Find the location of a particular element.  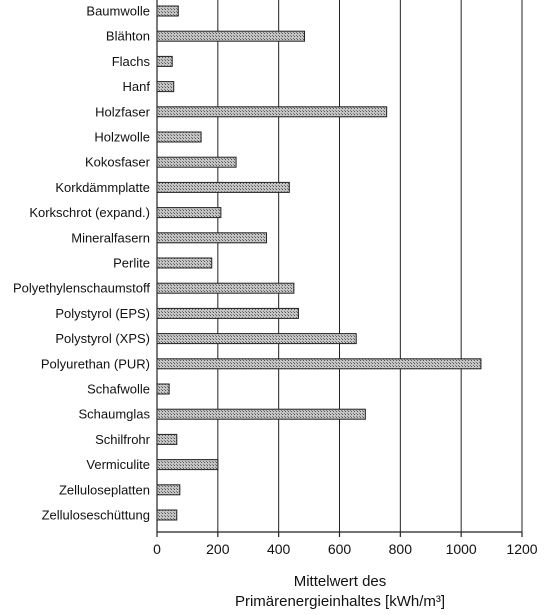

category-label-10: Perlite is located at coordinates (131, 263).